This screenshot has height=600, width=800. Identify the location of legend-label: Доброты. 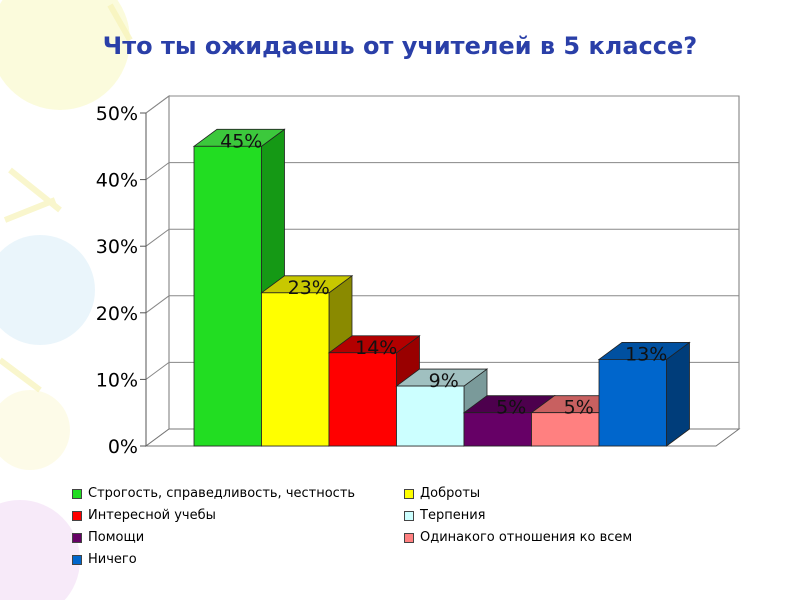
(450, 493).